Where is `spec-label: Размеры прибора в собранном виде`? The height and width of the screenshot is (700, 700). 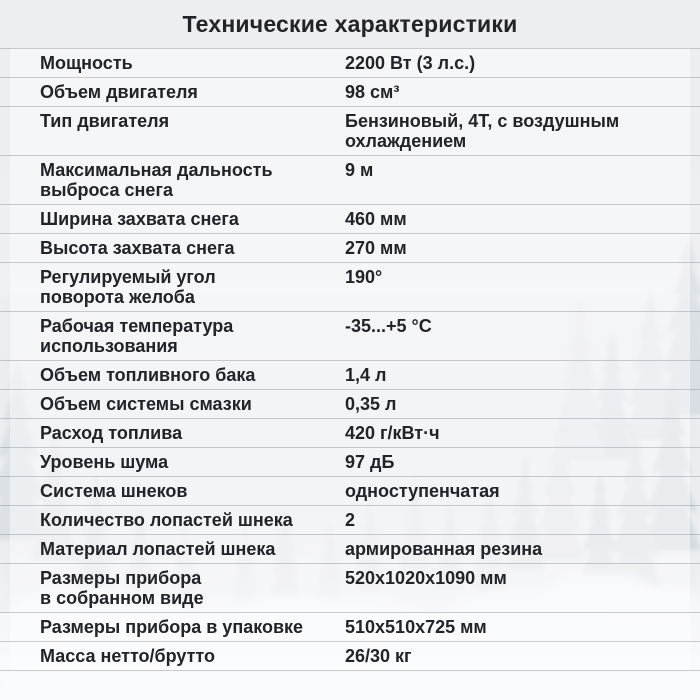 spec-label: Размеры прибора в собранном виде is located at coordinates (122, 588).